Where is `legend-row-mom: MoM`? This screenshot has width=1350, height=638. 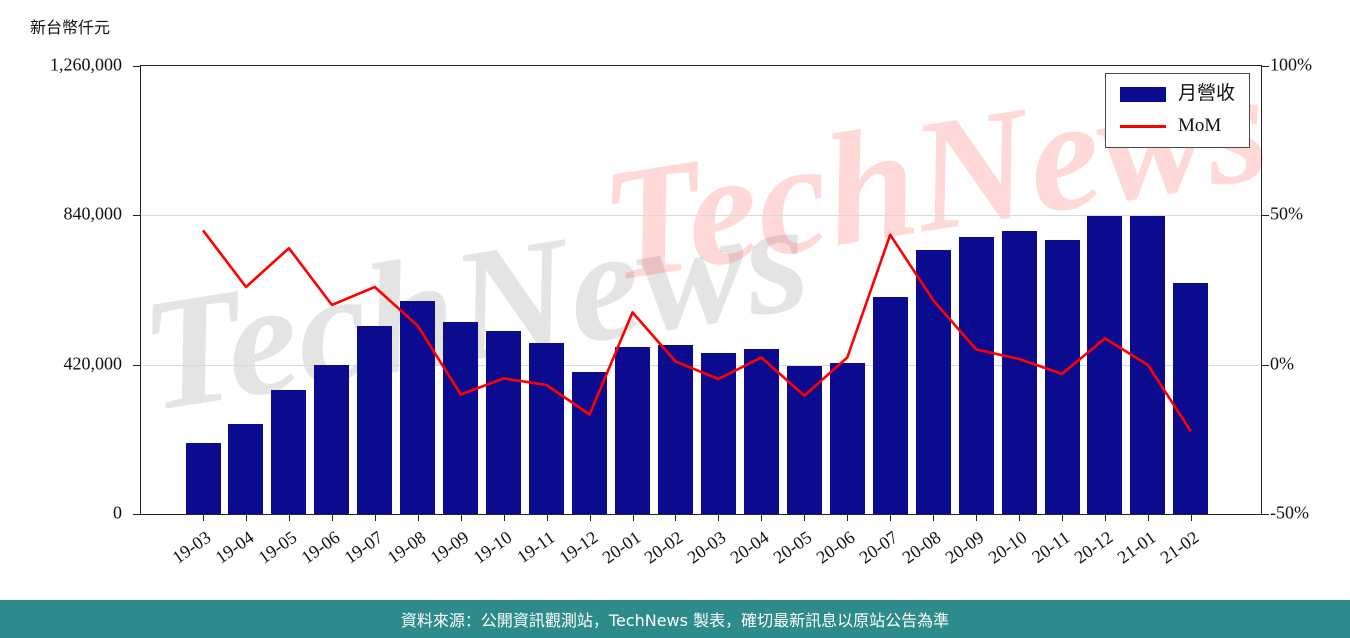
legend-row-mom: MoM is located at coordinates (1177, 126).